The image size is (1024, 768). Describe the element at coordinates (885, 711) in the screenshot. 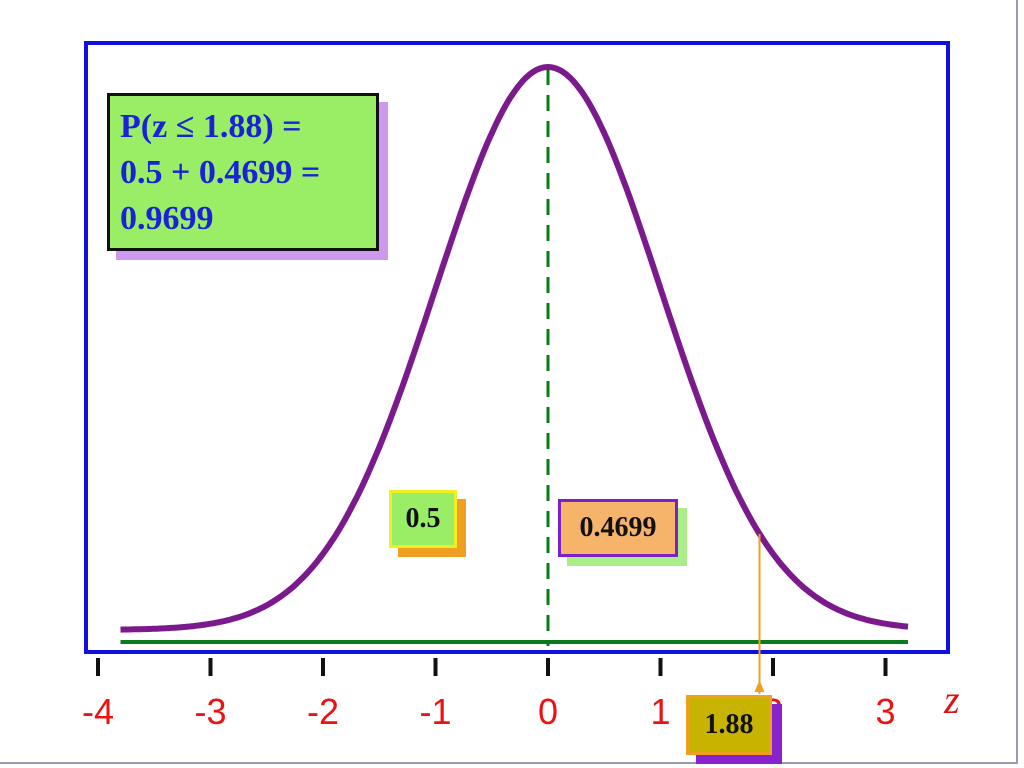

I see `x-tick-label-7: 3` at that location.